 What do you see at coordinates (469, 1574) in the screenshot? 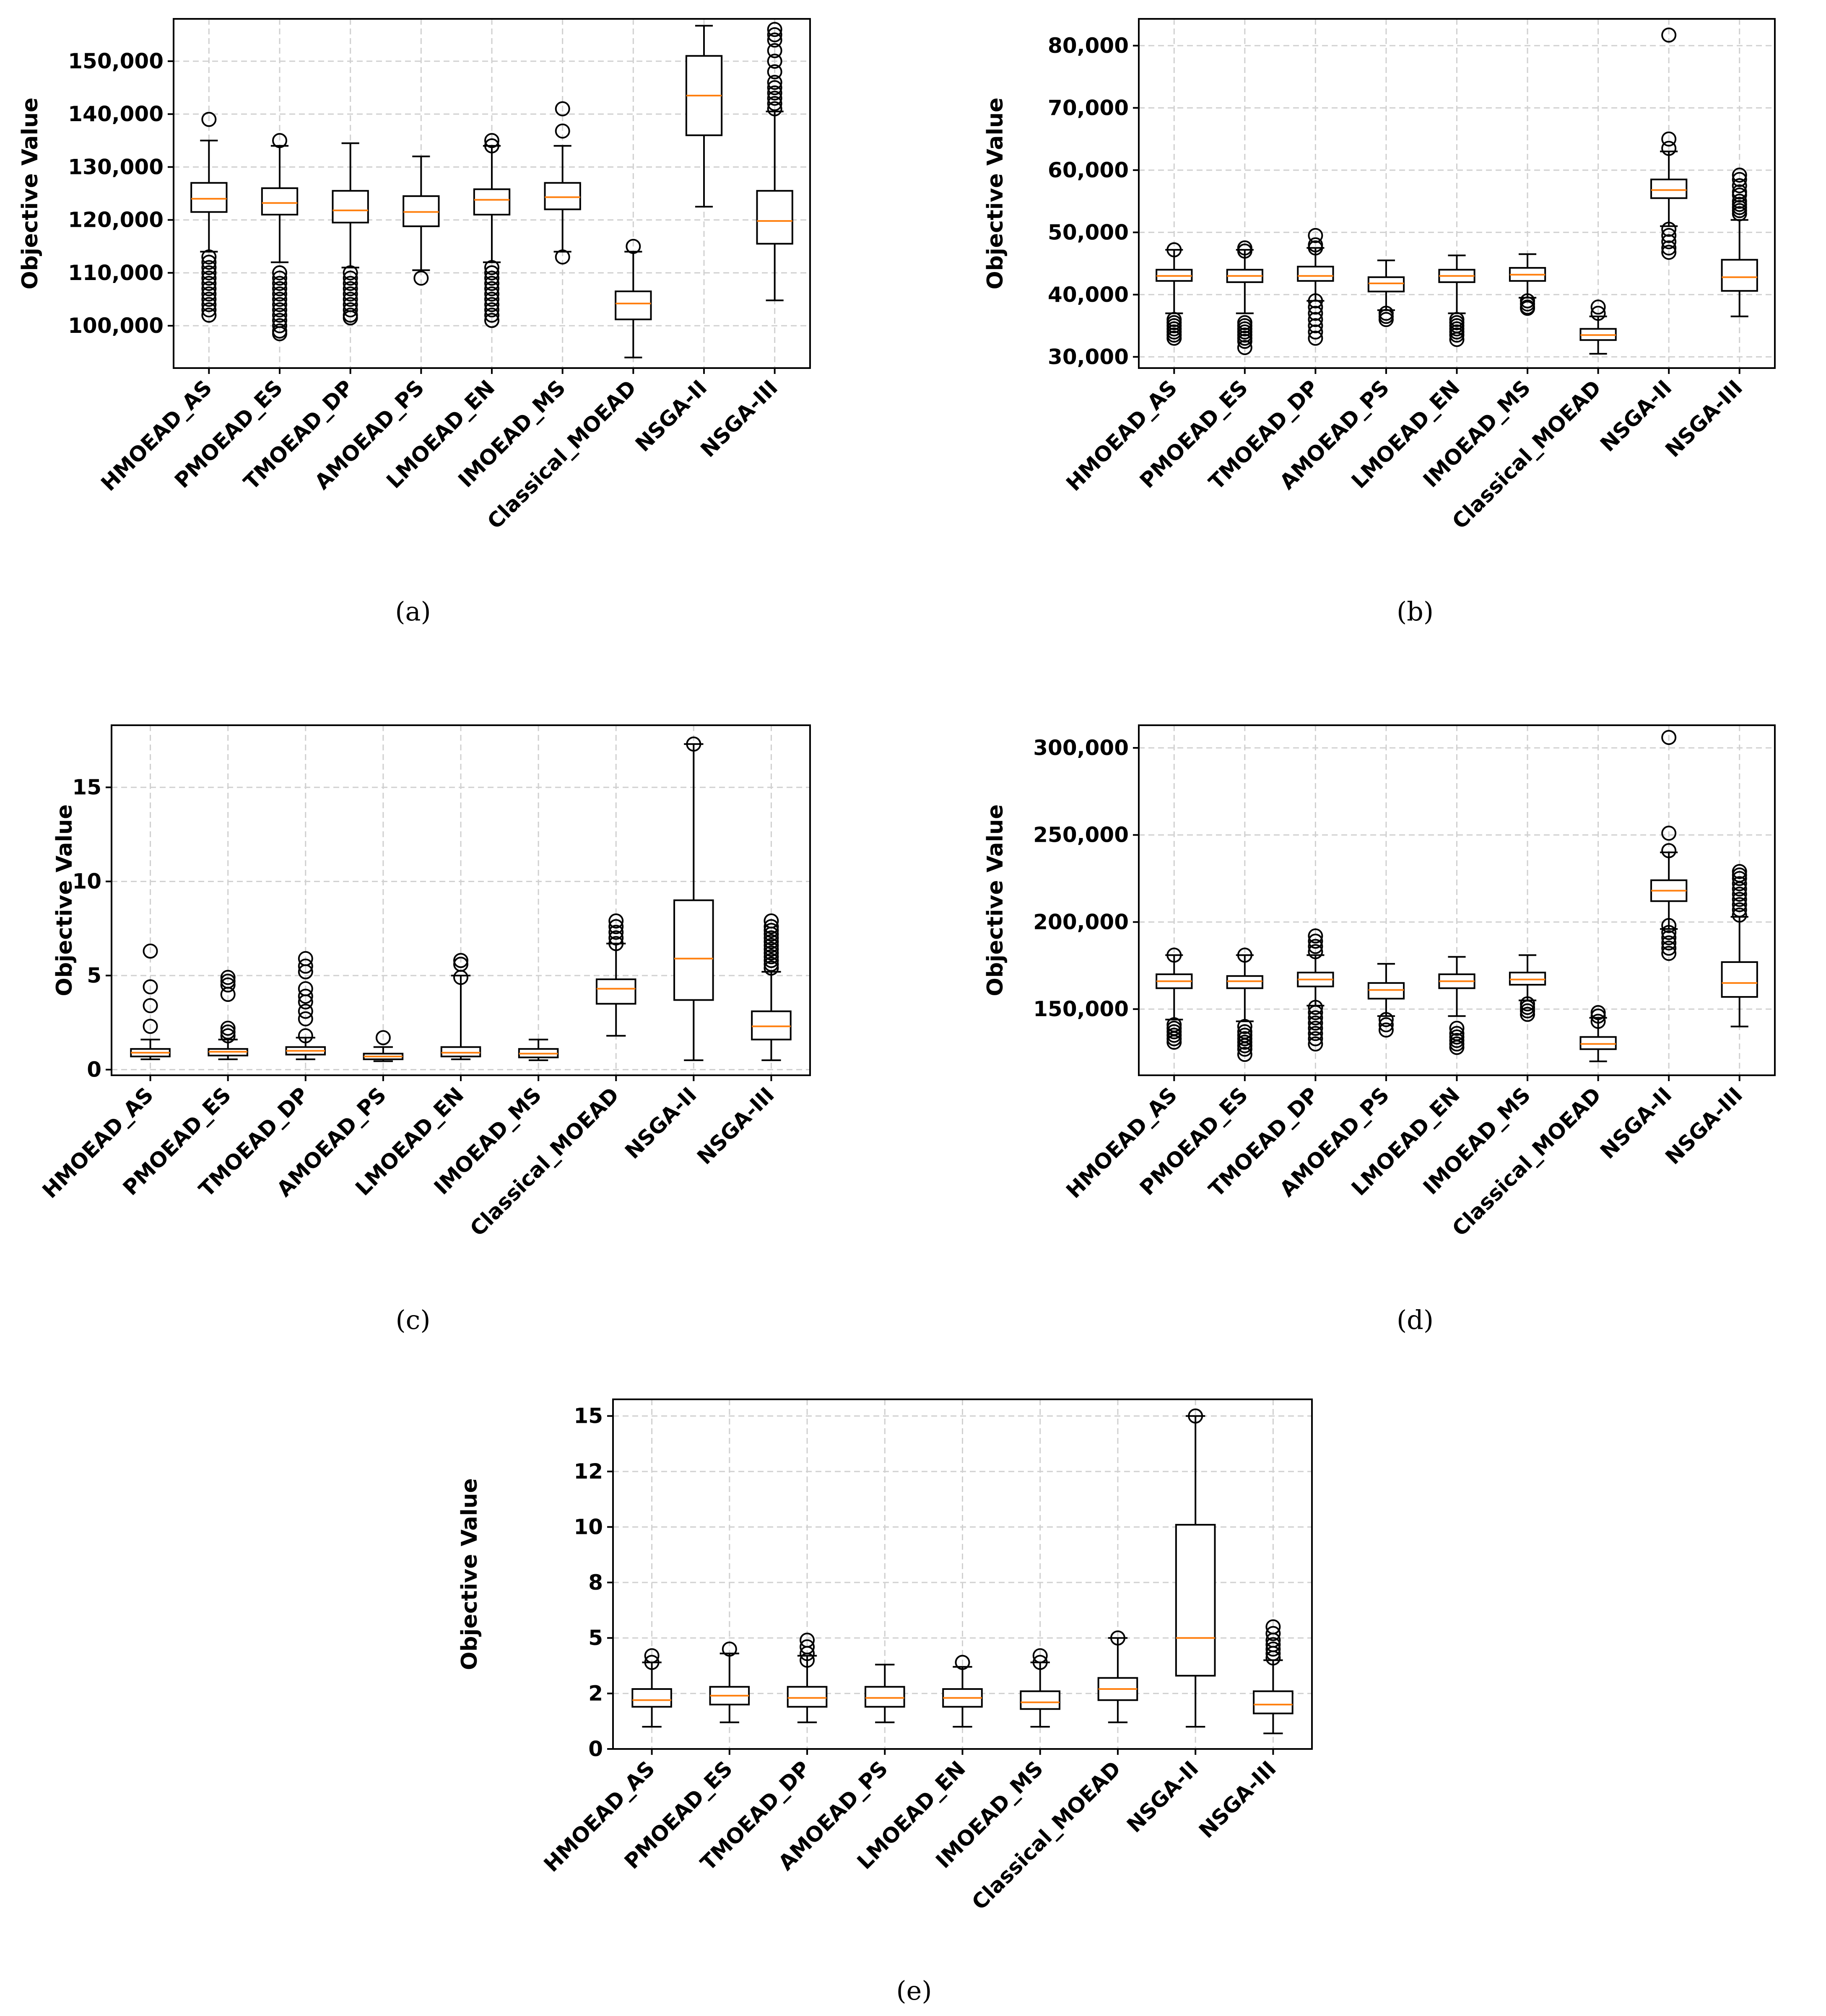
I see `y-axis-label: Objective Value` at bounding box center [469, 1574].